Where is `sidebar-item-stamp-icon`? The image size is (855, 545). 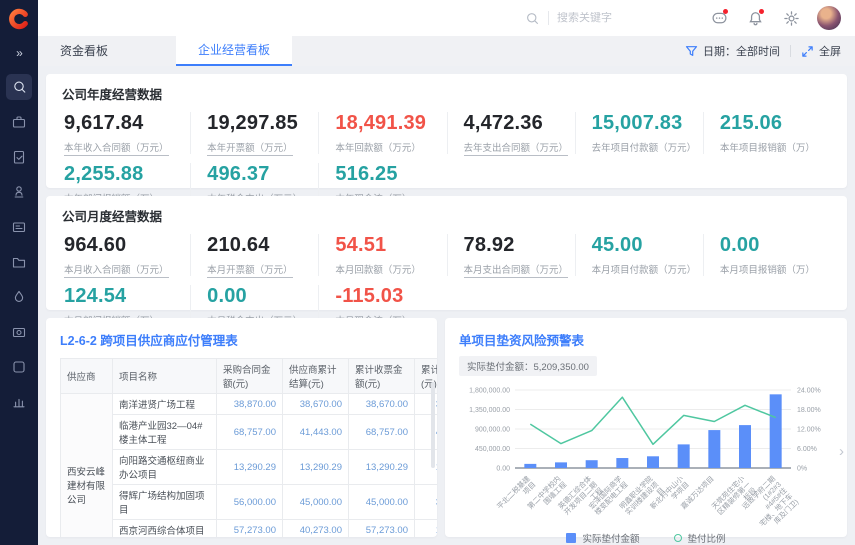
sidebar-item-stamp-icon is located at coordinates (19, 192).